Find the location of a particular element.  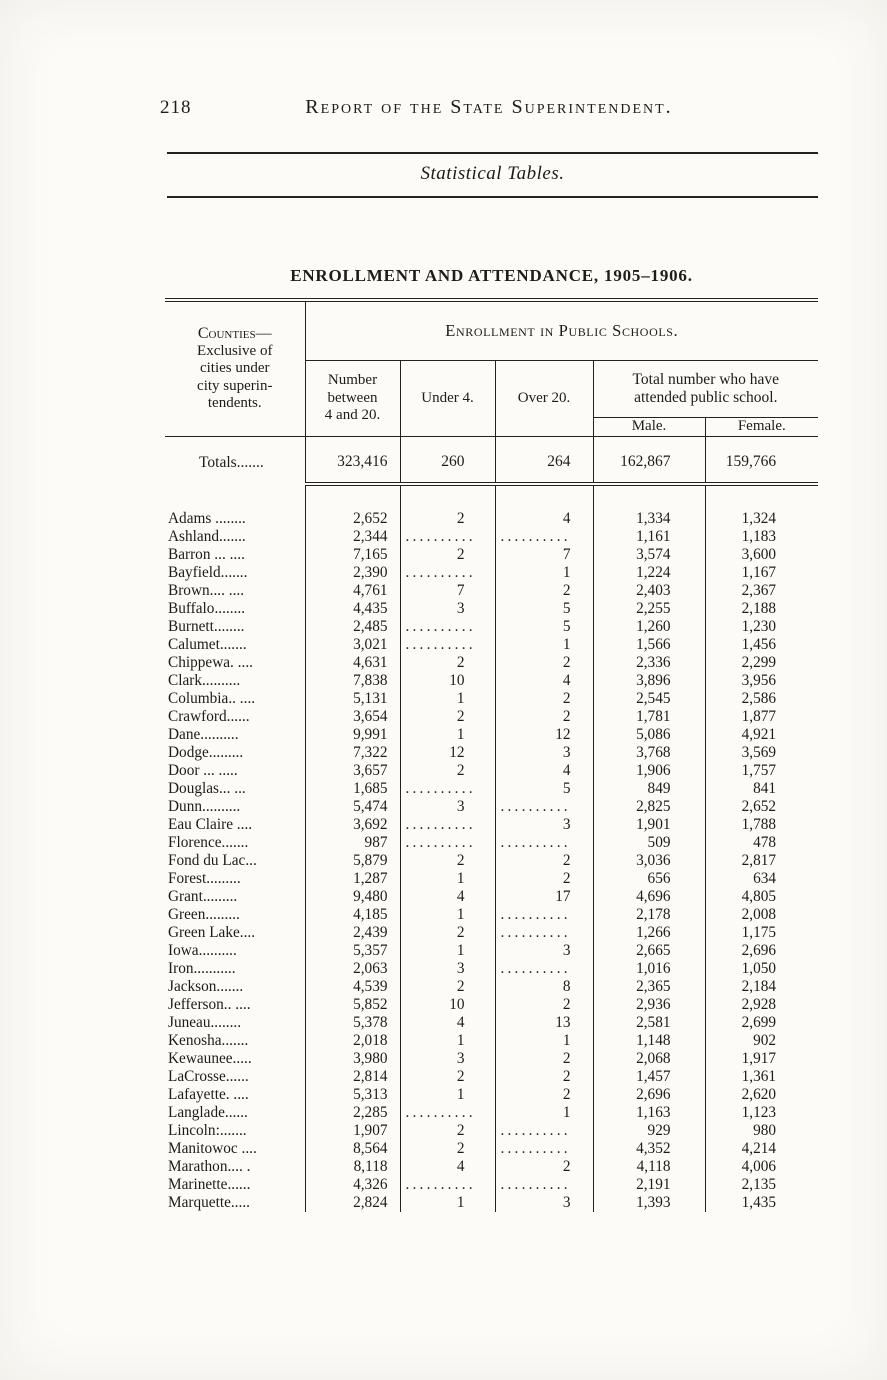

value-cell: 478 is located at coordinates (765, 842).